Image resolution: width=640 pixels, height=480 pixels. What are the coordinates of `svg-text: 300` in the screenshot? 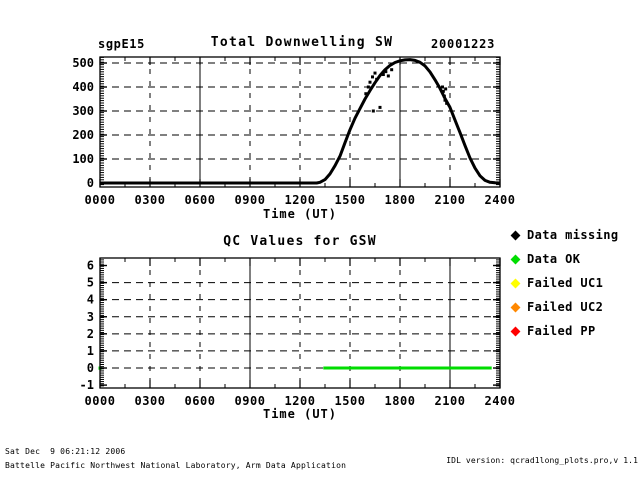 It's located at (83, 111).